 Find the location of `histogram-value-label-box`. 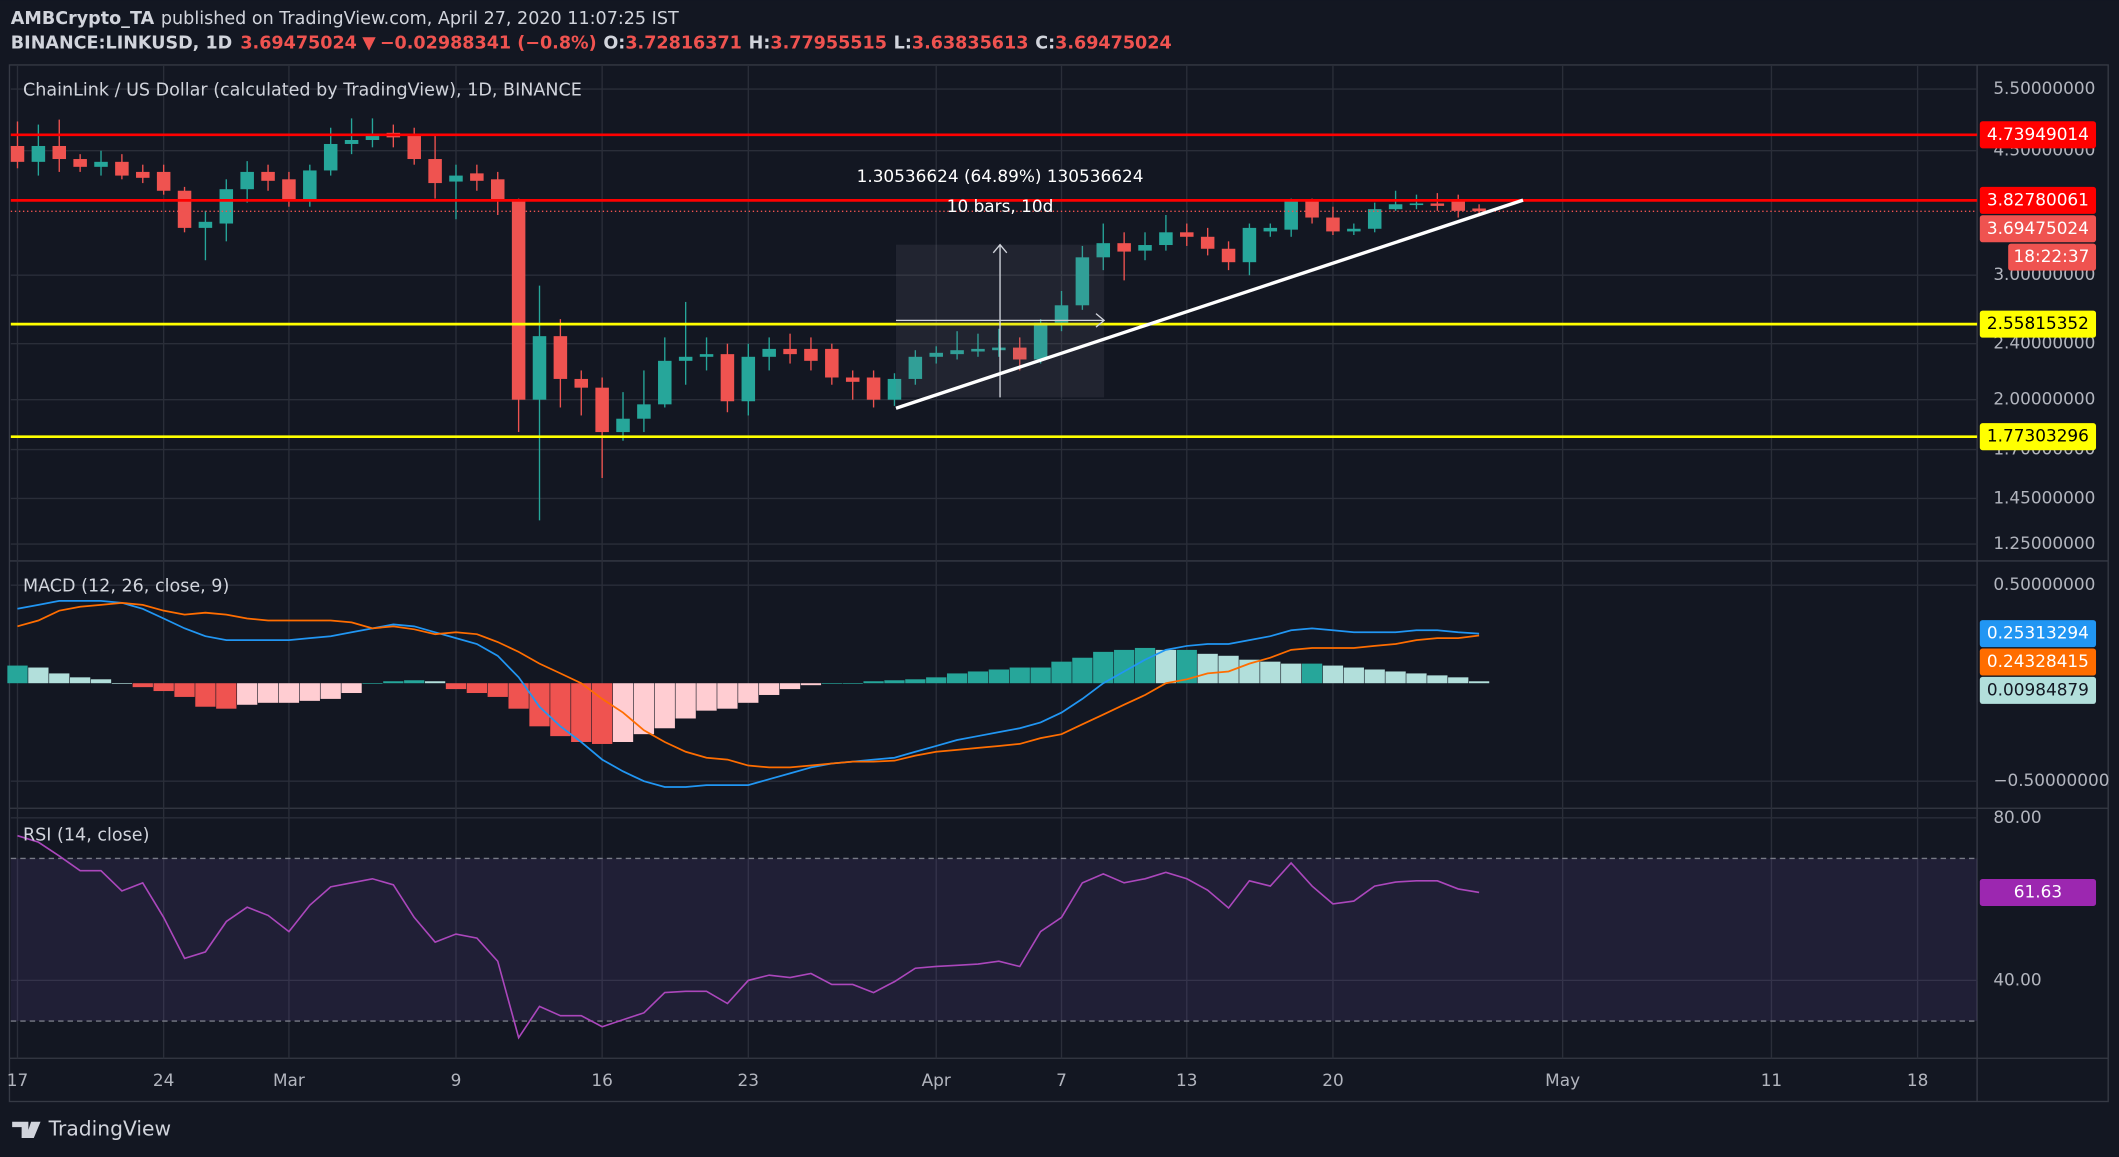

histogram-value-label-box is located at coordinates (2038, 690).